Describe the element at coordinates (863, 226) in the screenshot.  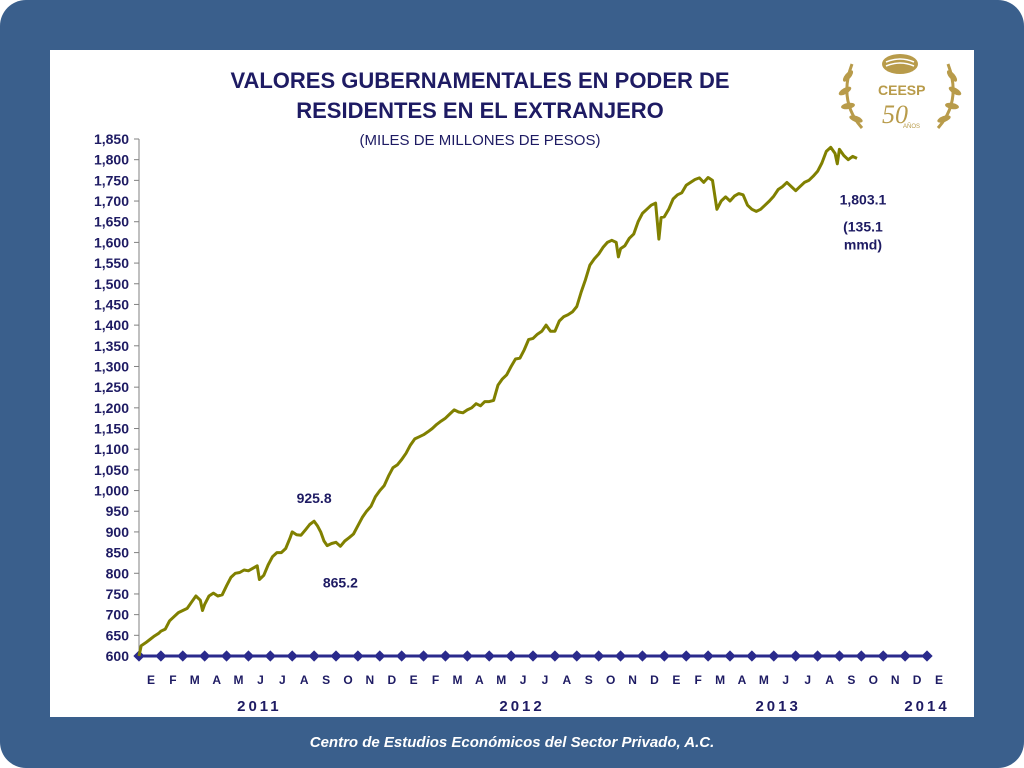
I see `data-annotation: (135.1` at that location.